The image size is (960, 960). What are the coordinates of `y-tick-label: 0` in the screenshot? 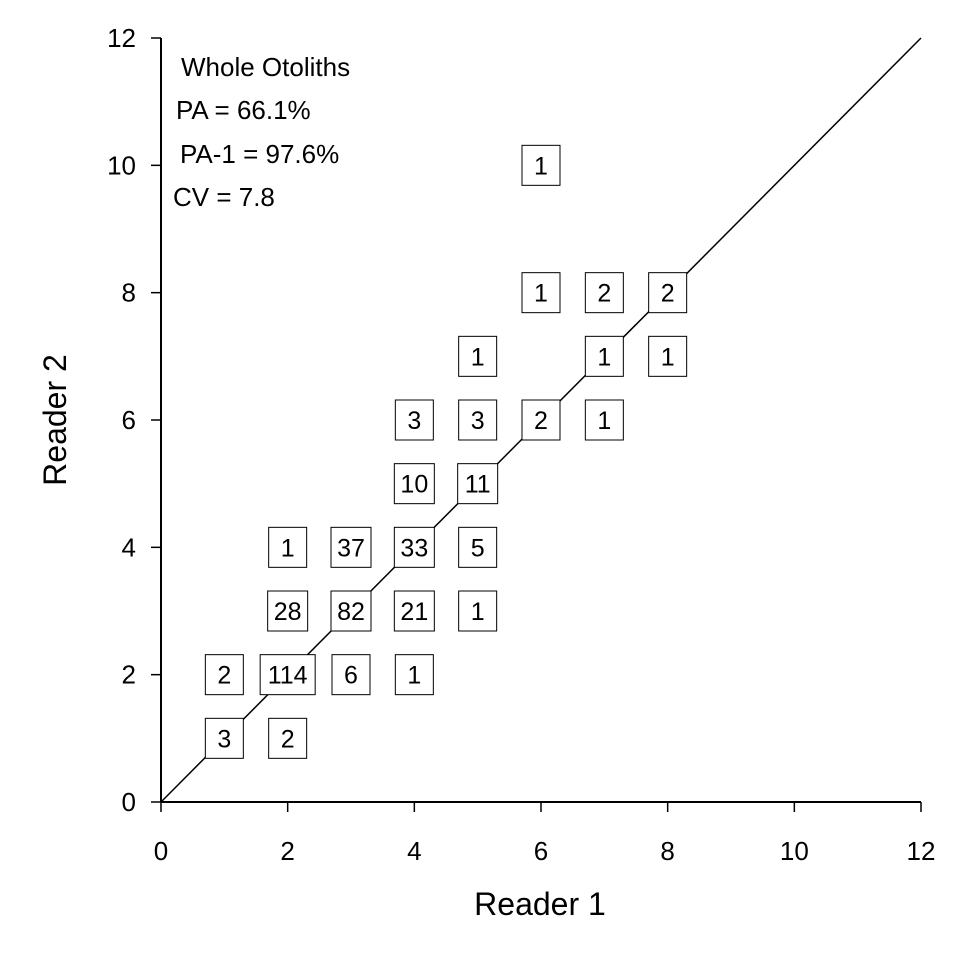 It's located at (129, 802).